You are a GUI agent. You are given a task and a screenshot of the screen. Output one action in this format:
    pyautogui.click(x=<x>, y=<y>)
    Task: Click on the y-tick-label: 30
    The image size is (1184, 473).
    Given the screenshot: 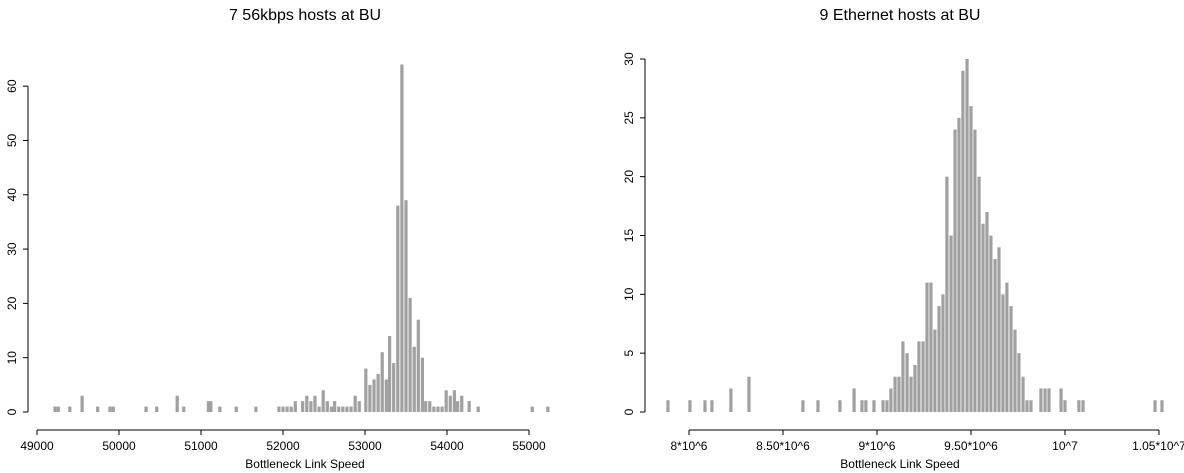 What is the action you would take?
    pyautogui.click(x=12, y=249)
    